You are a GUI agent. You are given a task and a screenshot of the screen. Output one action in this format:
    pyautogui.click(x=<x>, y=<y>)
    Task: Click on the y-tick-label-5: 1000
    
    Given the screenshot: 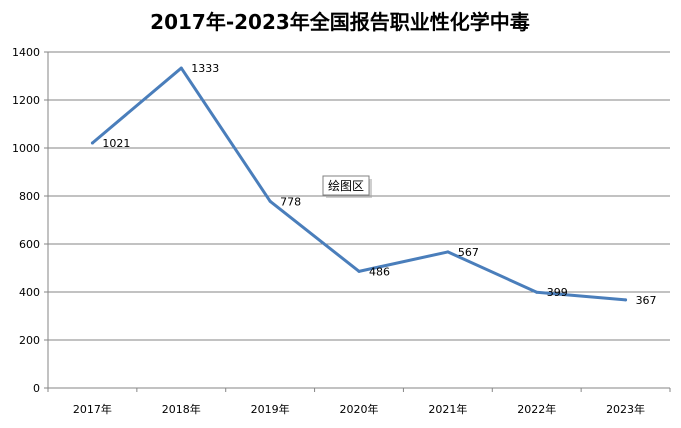 What is the action you would take?
    pyautogui.click(x=26, y=148)
    